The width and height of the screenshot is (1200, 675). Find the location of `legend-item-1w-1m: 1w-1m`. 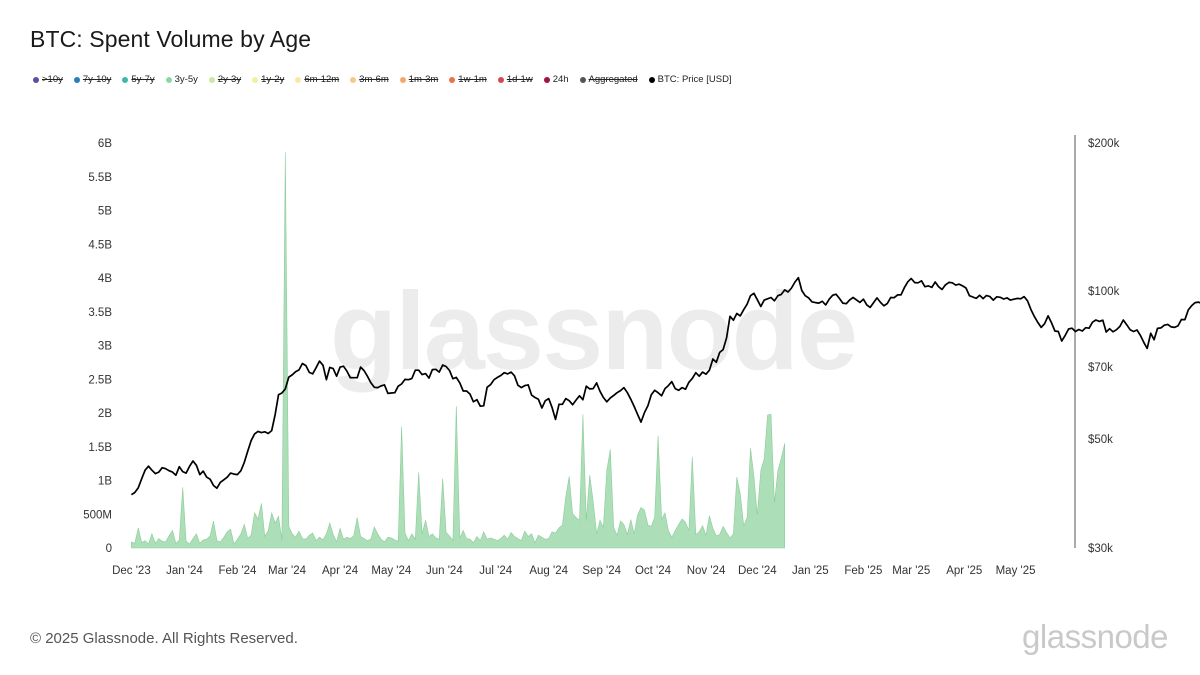

legend-item-1w-1m: 1w-1m is located at coordinates (468, 79).